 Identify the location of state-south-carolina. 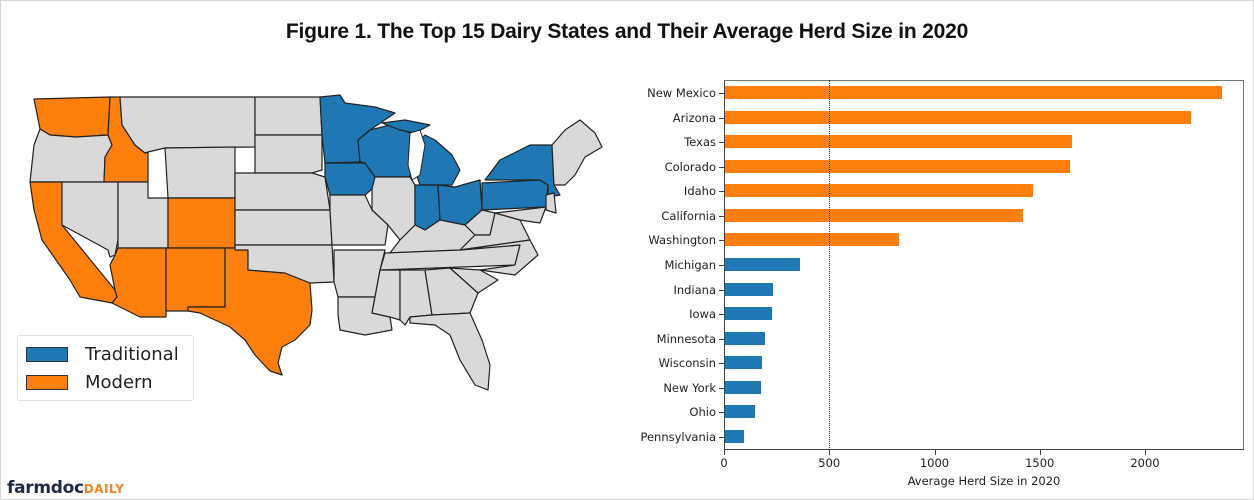
(474, 280).